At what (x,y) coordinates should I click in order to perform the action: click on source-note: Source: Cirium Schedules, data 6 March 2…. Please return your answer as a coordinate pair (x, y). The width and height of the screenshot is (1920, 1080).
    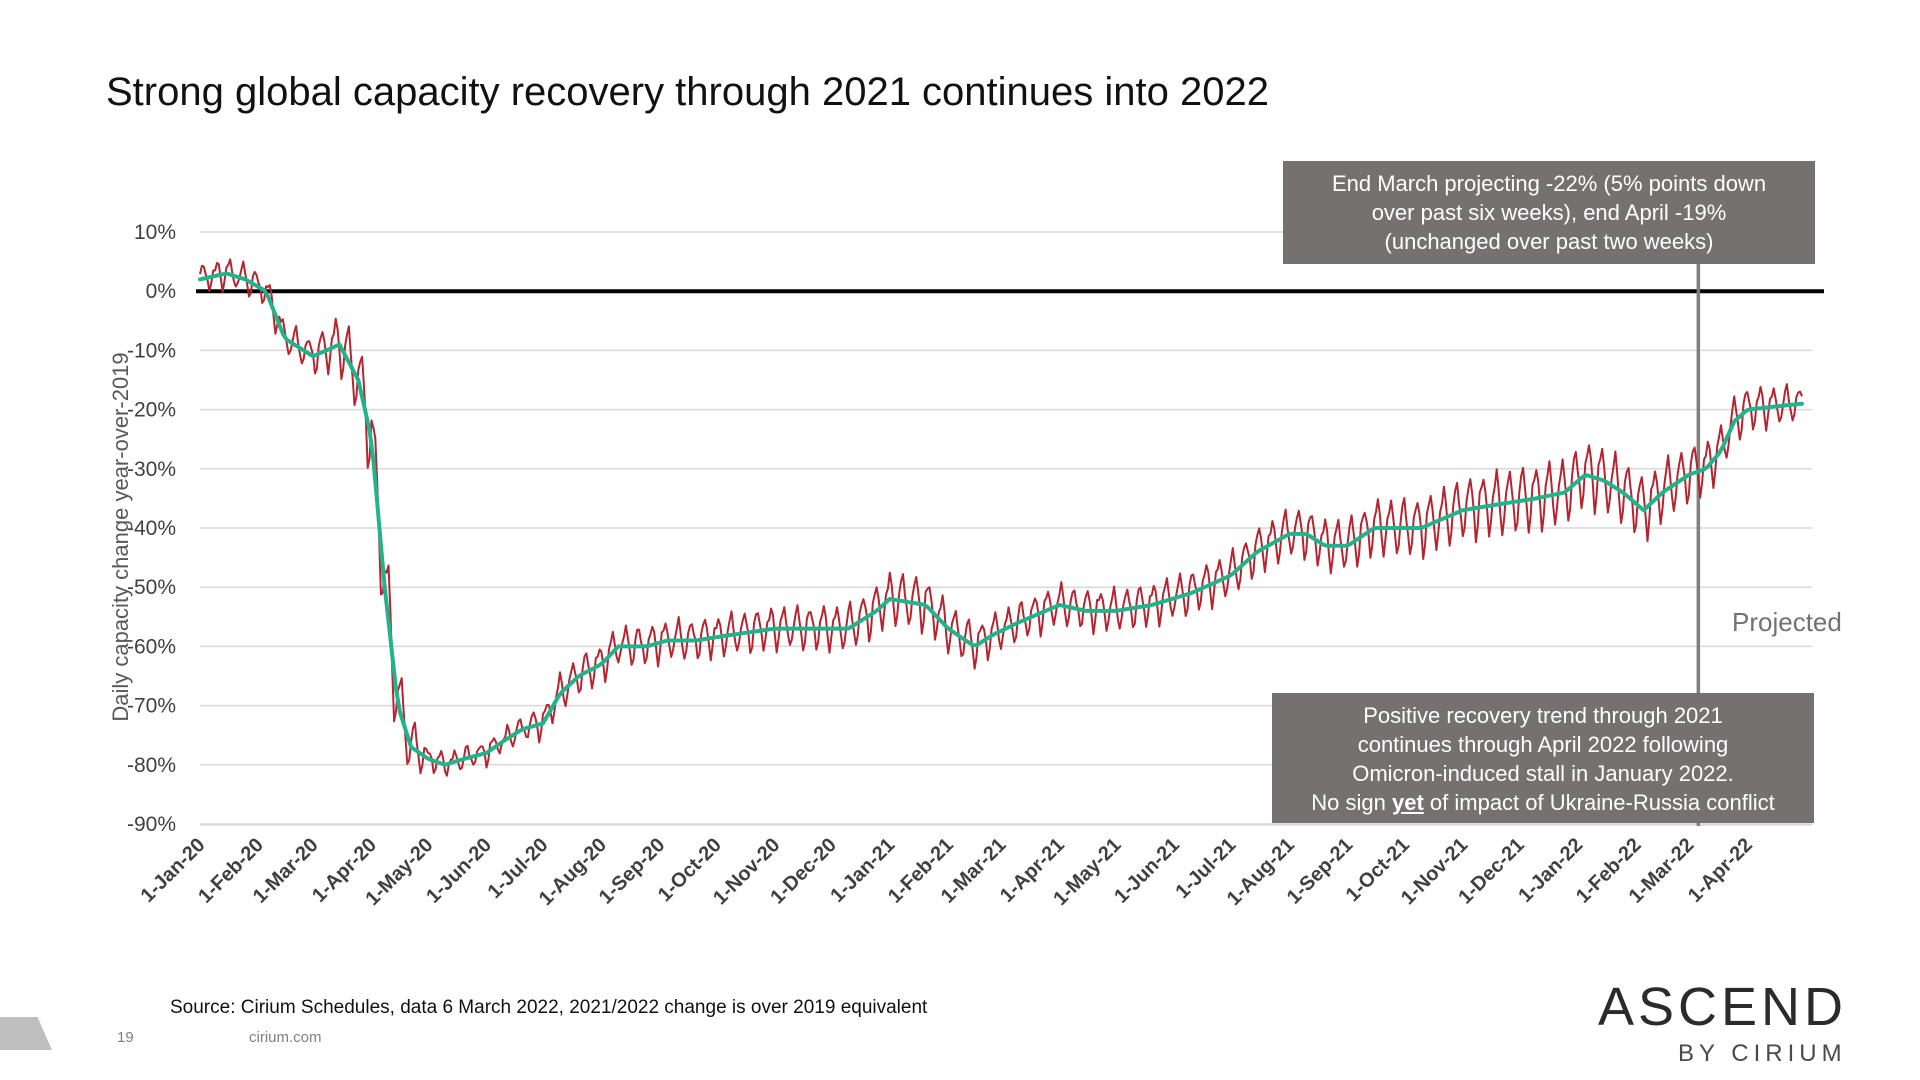
    Looking at the image, I should click on (549, 1007).